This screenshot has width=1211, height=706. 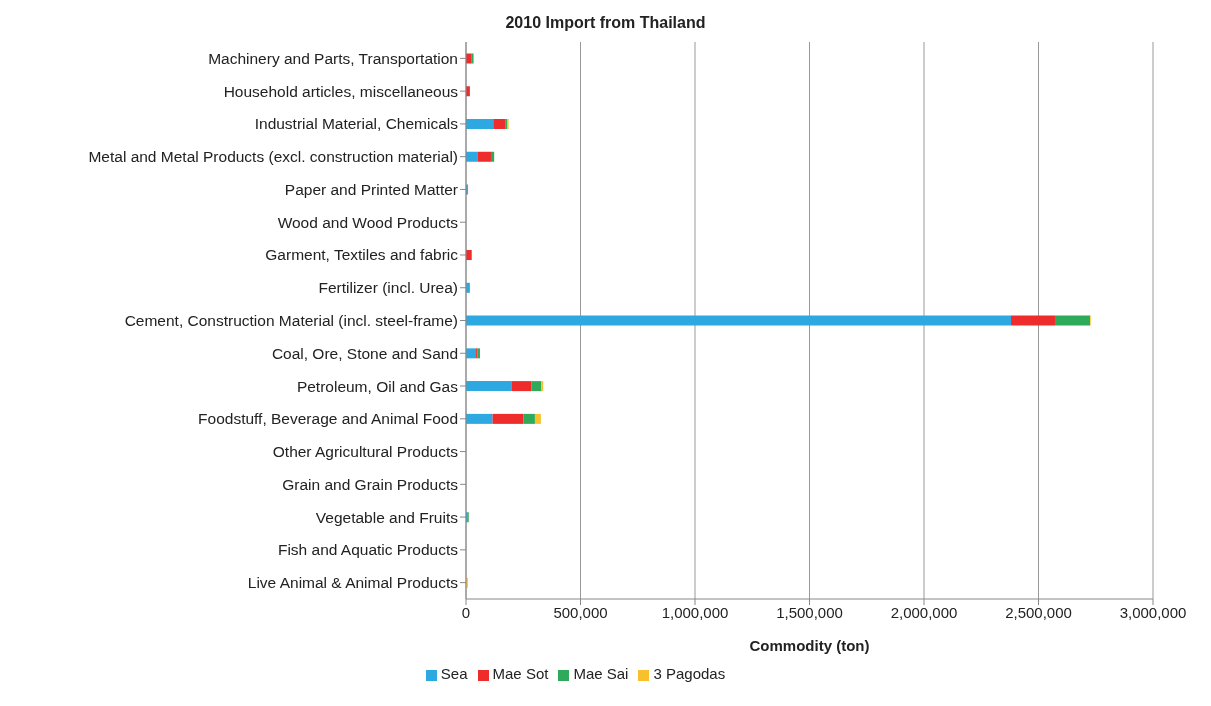 I want to click on y-tick-label: Metal and Metal Products (excl. construction material), so click(x=273, y=157).